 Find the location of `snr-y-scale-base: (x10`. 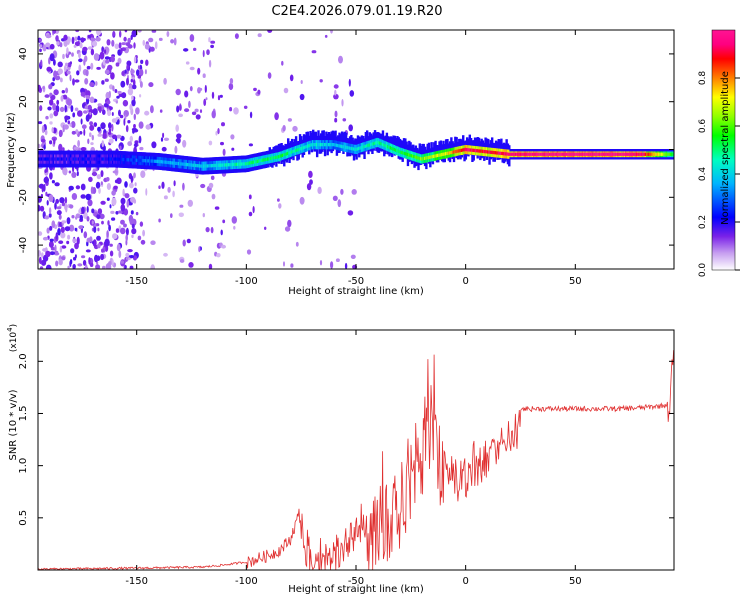

snr-y-scale-base: (x10 is located at coordinates (14, 342).